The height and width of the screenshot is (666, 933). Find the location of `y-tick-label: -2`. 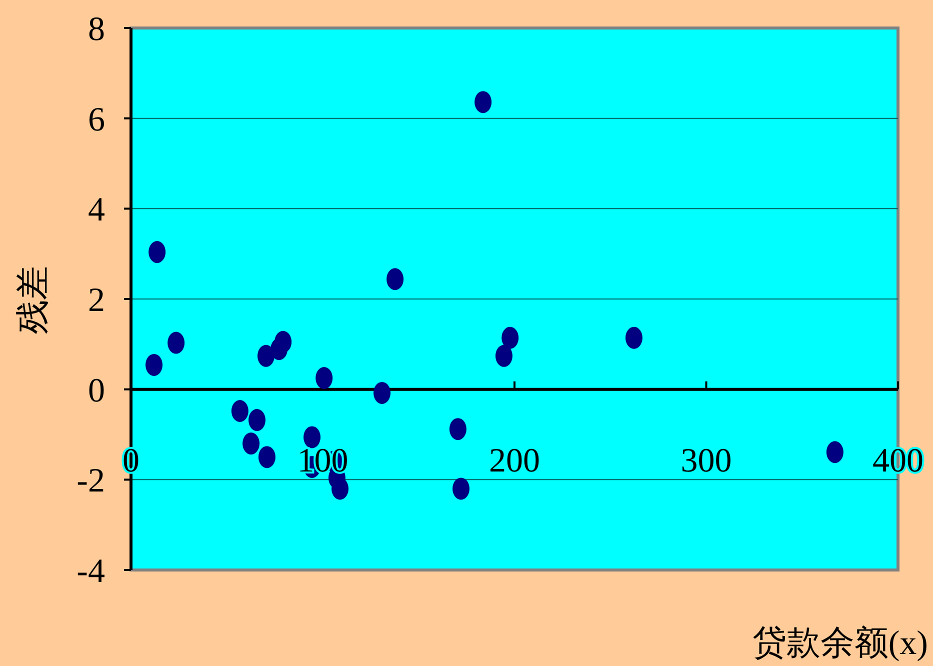

y-tick-label: -2 is located at coordinates (90, 481).